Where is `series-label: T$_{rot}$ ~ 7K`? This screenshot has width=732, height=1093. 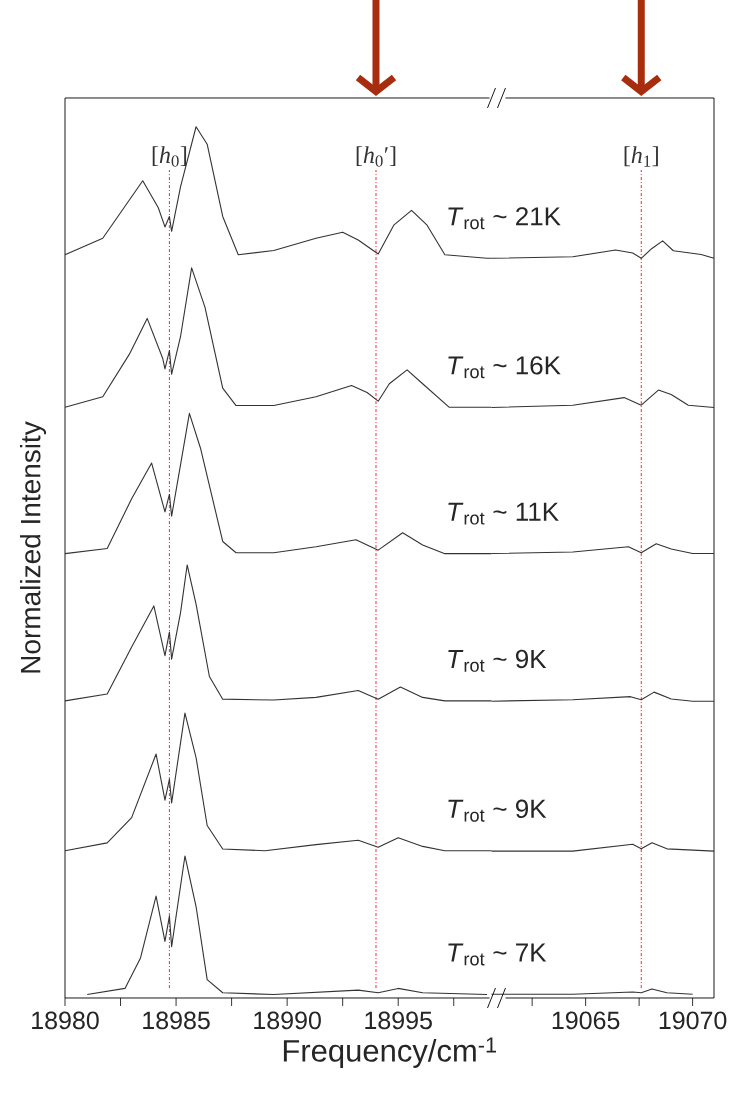
series-label: T$_{rot}$ ~ 7K is located at coordinates (497, 954).